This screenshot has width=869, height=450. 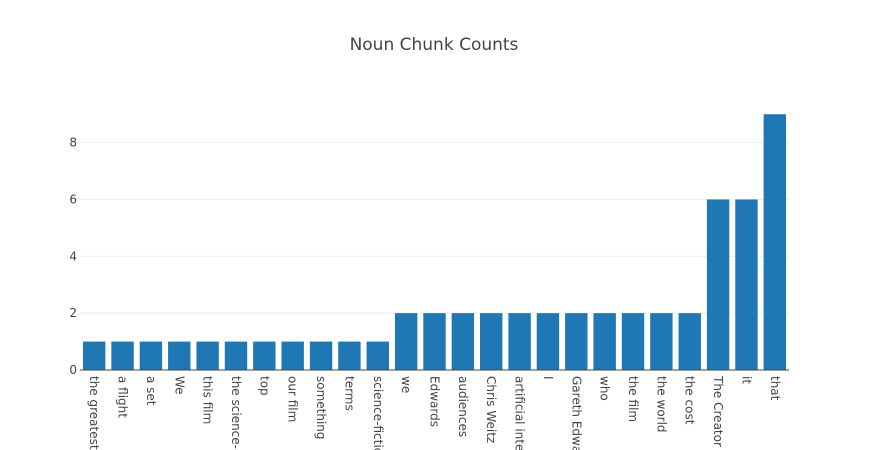 I want to click on x-tick-label: We, so click(x=179, y=385).